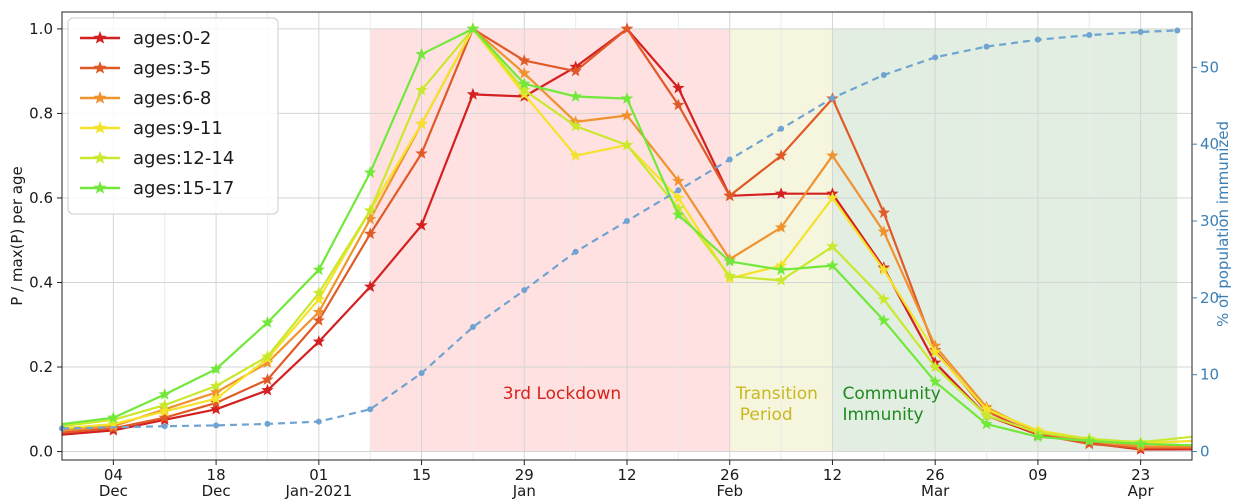 The width and height of the screenshot is (1239, 499). What do you see at coordinates (1209, 221) in the screenshot?
I see `y2-tick-label: 30` at bounding box center [1209, 221].